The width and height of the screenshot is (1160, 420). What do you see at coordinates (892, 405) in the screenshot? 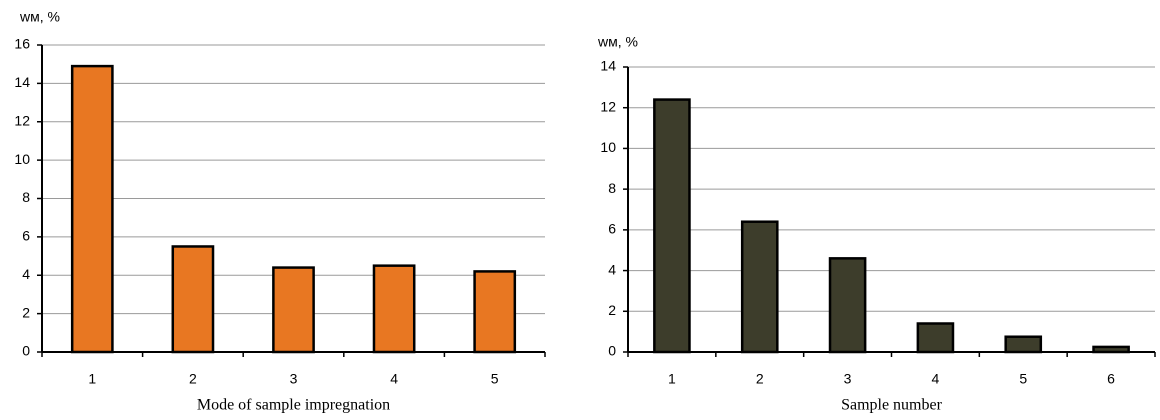
I see `x-axis-label: Sample number` at bounding box center [892, 405].